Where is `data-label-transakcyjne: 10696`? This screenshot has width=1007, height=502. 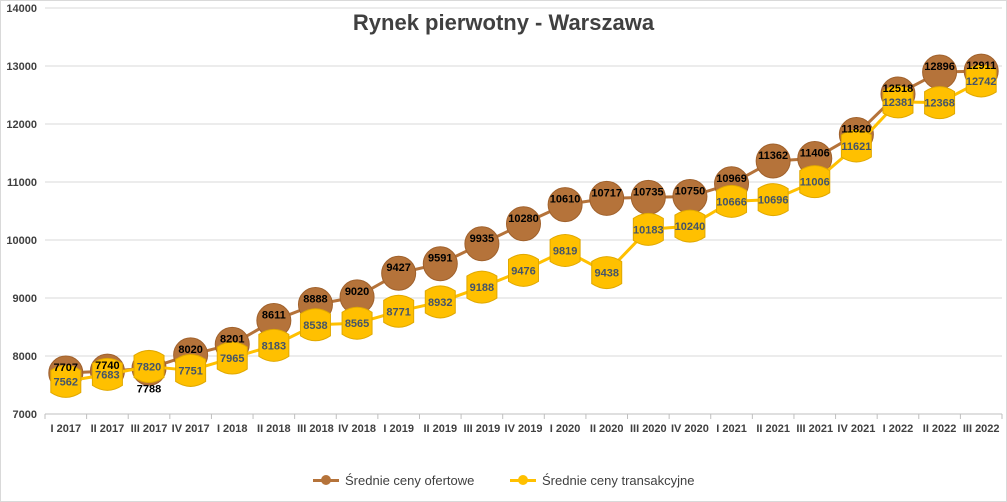 data-label-transakcyjne: 10696 is located at coordinates (773, 201).